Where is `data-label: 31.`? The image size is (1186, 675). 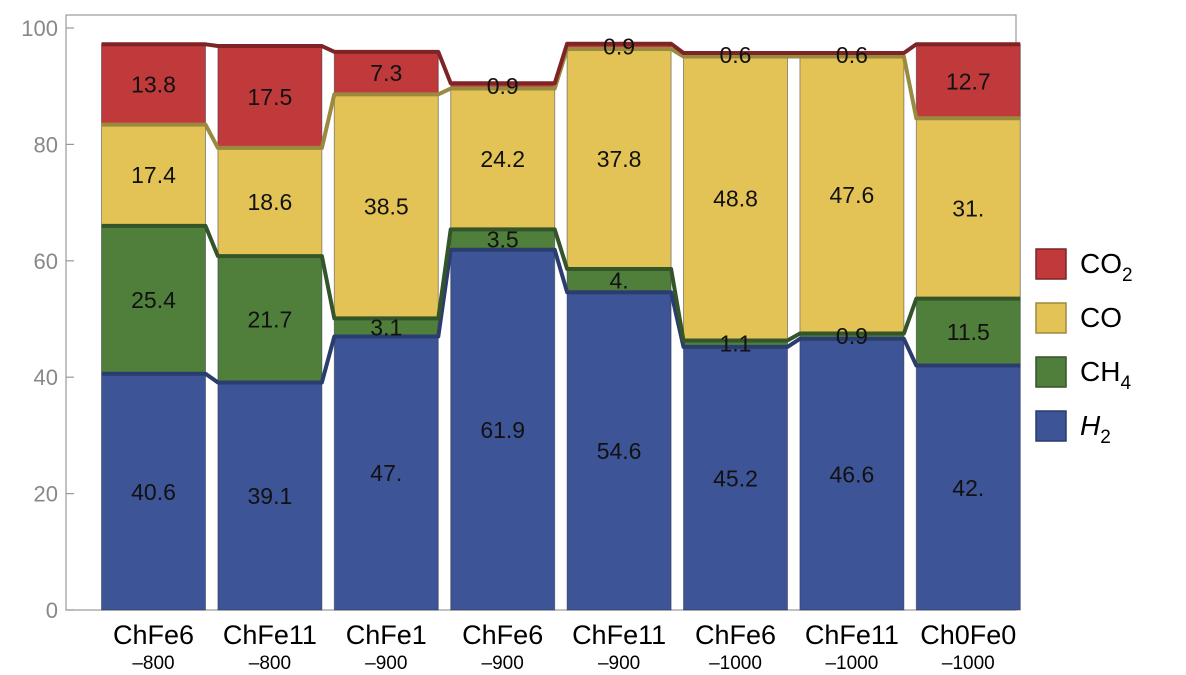 data-label: 31. is located at coordinates (968, 208).